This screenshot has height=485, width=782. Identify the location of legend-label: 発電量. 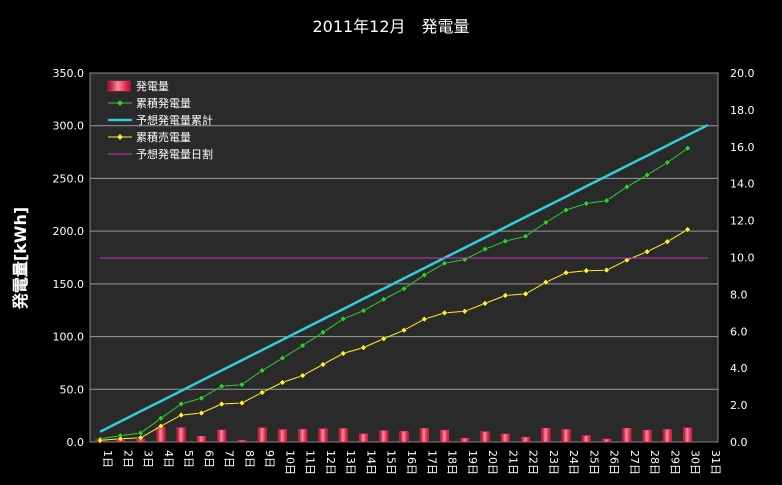
(152, 86).